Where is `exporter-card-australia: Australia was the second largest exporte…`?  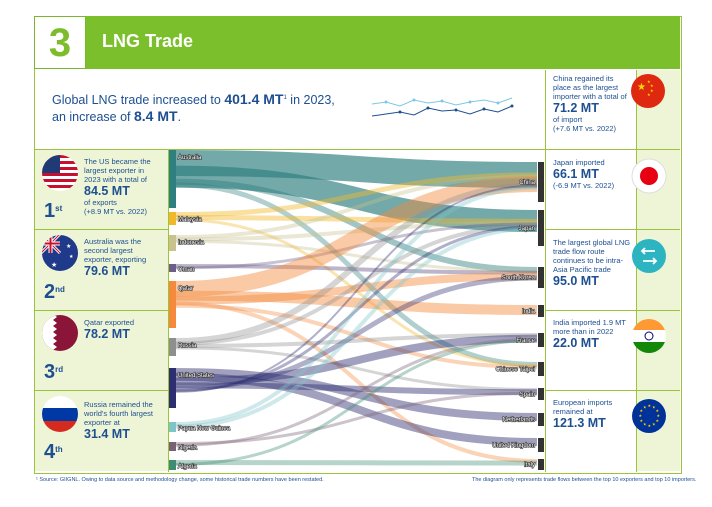
exporter-card-australia: Australia was the second largest exporte… is located at coordinates (122, 257).